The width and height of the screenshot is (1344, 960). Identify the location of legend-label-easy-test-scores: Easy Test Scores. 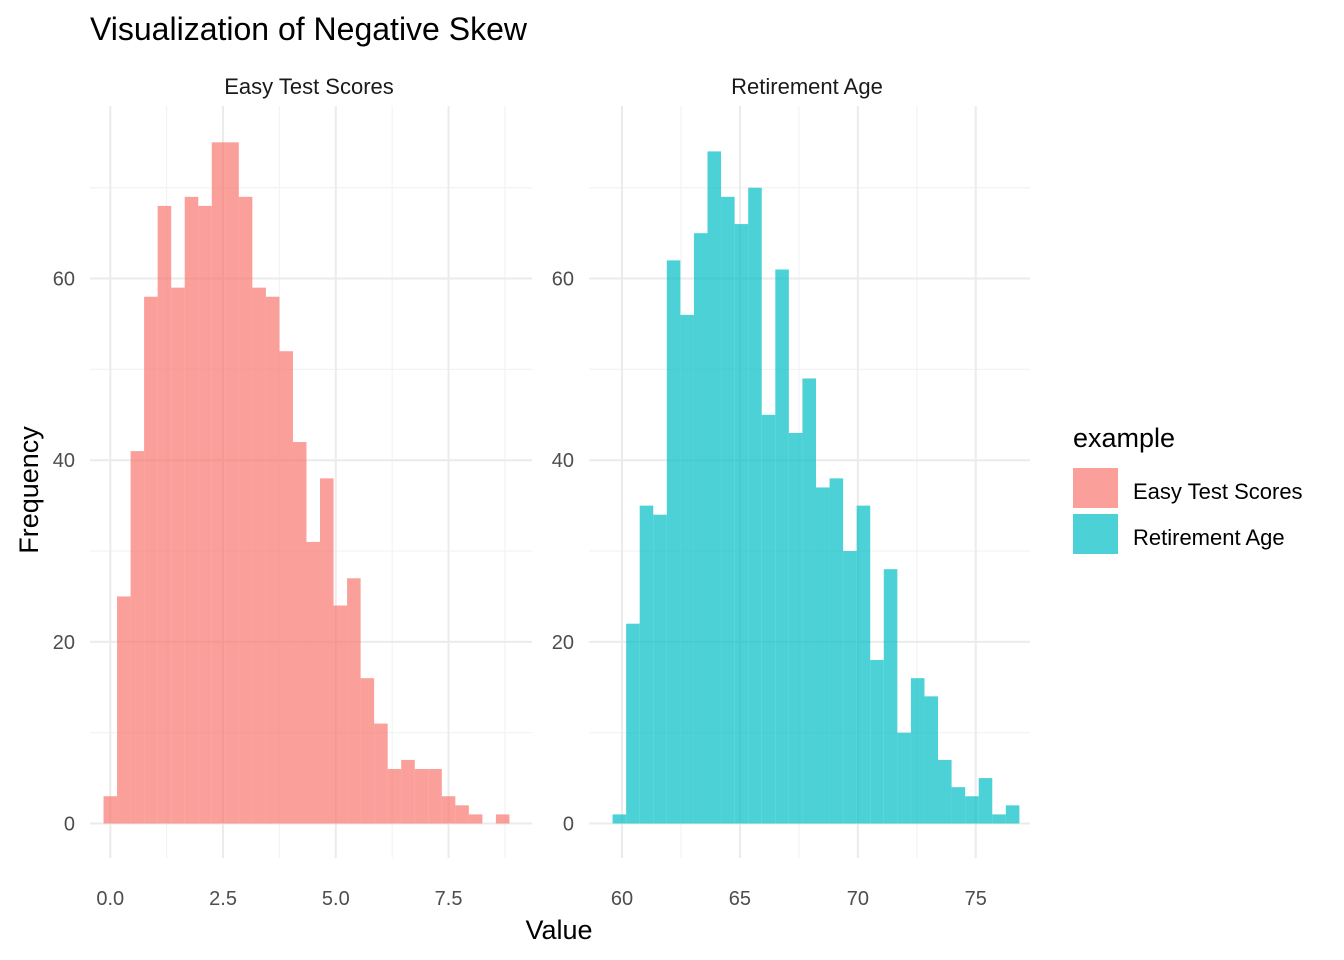
(1218, 491).